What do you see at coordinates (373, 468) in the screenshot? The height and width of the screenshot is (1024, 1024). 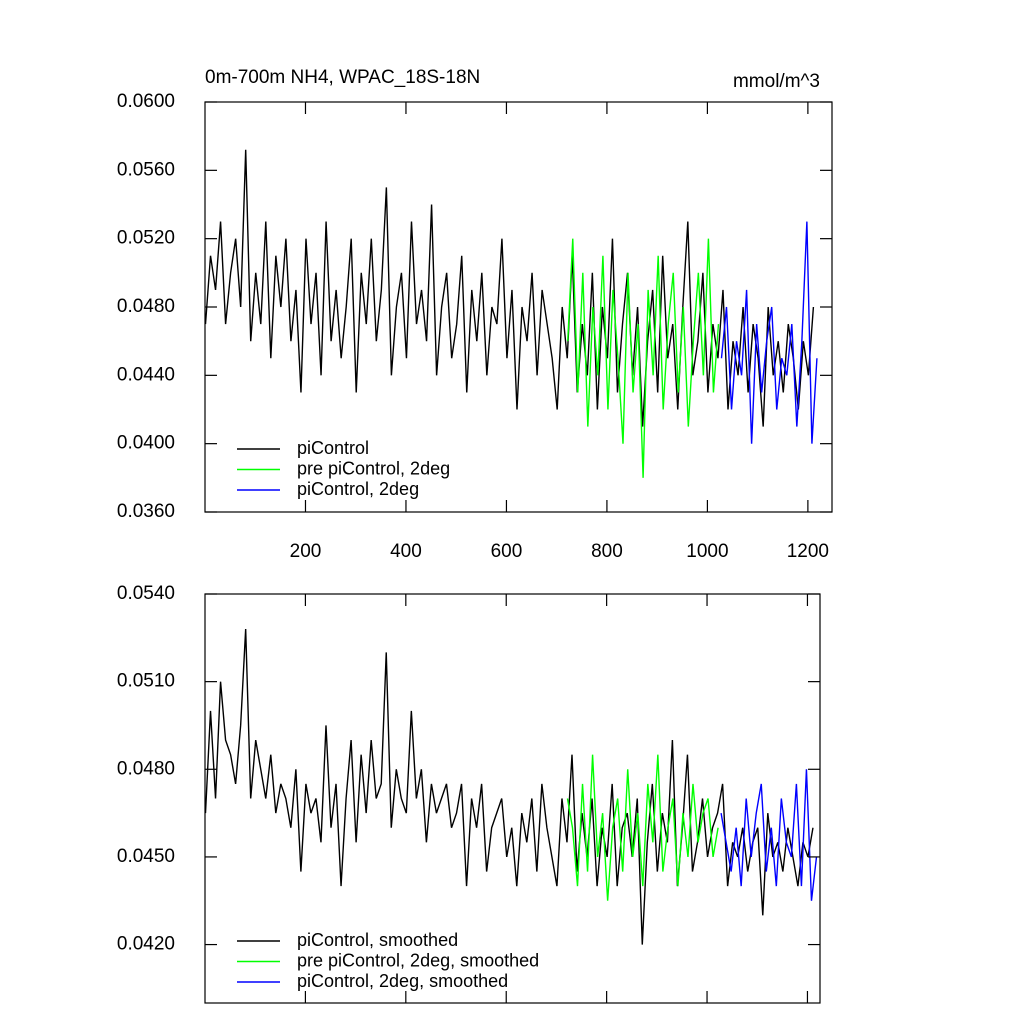 I see `legend-label: pre piControl, 2deg` at bounding box center [373, 468].